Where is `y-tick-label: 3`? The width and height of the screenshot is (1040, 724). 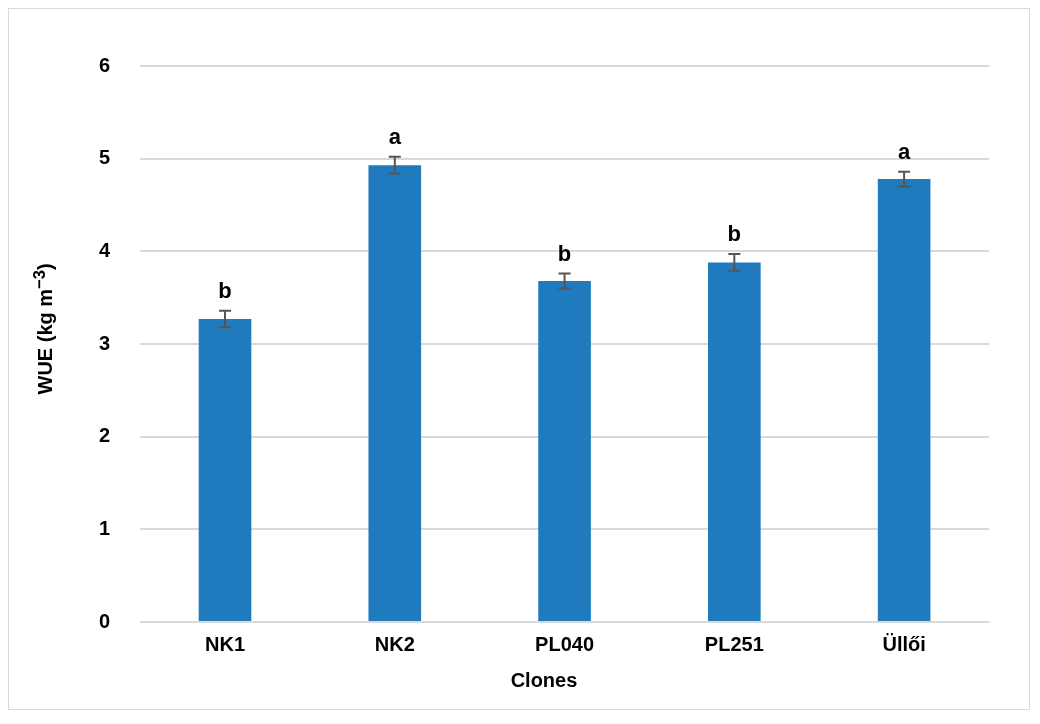 y-tick-label: 3 is located at coordinates (105, 342).